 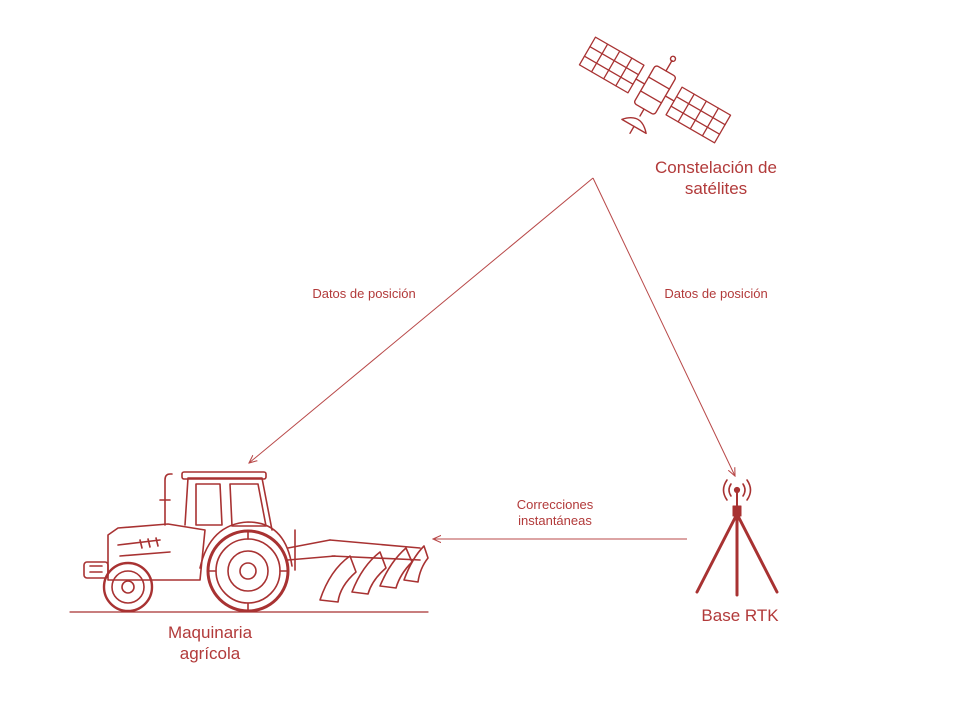 What do you see at coordinates (716, 178) in the screenshot?
I see `satellite-label: Constelación de satélites` at bounding box center [716, 178].